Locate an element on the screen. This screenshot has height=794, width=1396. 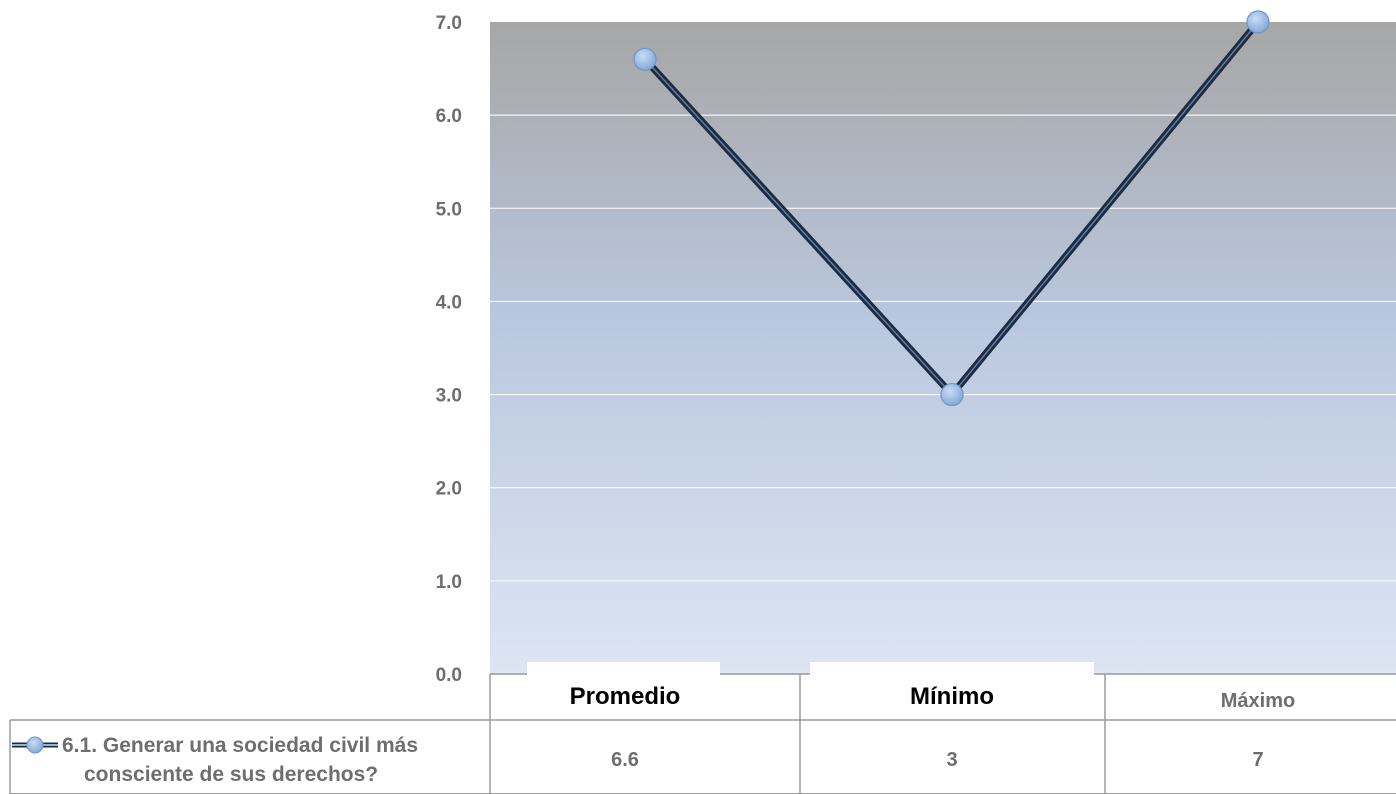
category-label-maximo: Máximo is located at coordinates (1258, 701).